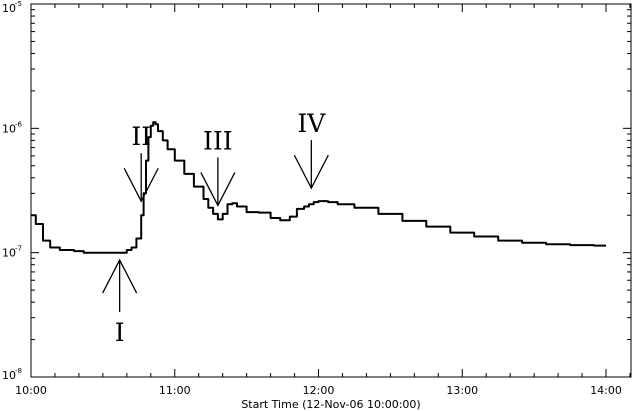  I want to click on annotation-label: IV, so click(311, 123).